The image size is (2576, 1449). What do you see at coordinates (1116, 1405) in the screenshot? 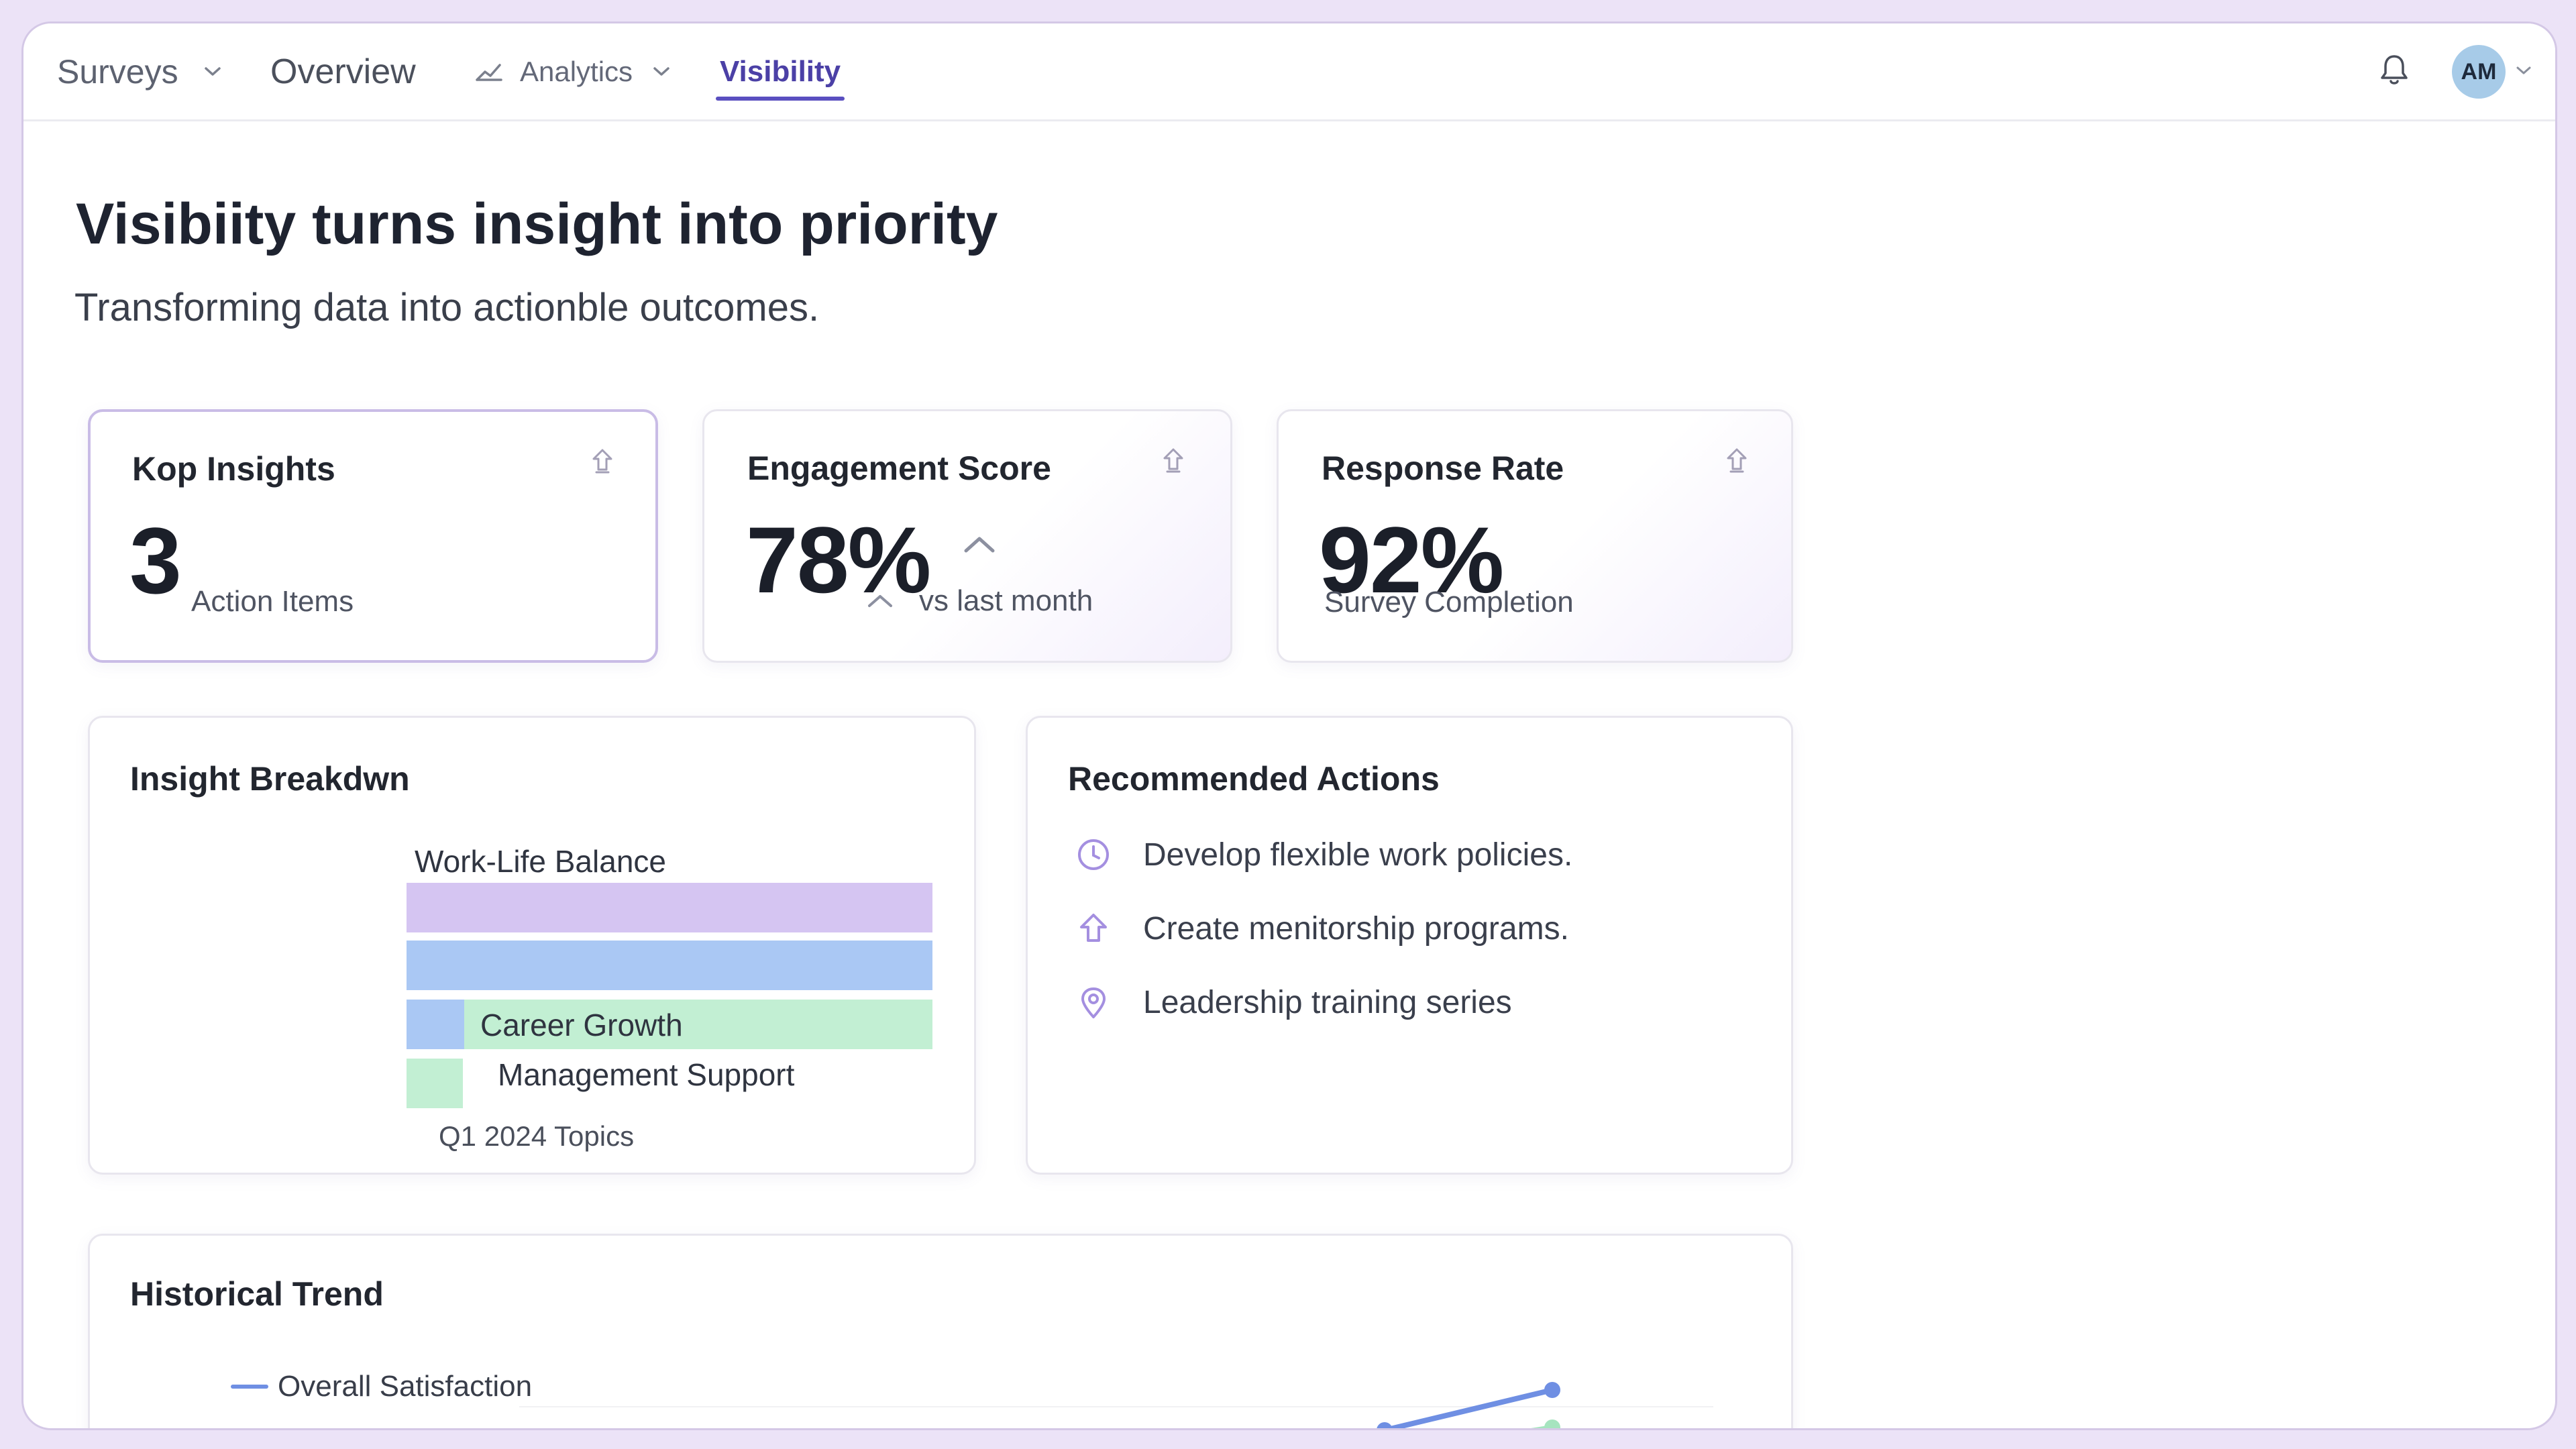
I see `trend-chart` at bounding box center [1116, 1405].